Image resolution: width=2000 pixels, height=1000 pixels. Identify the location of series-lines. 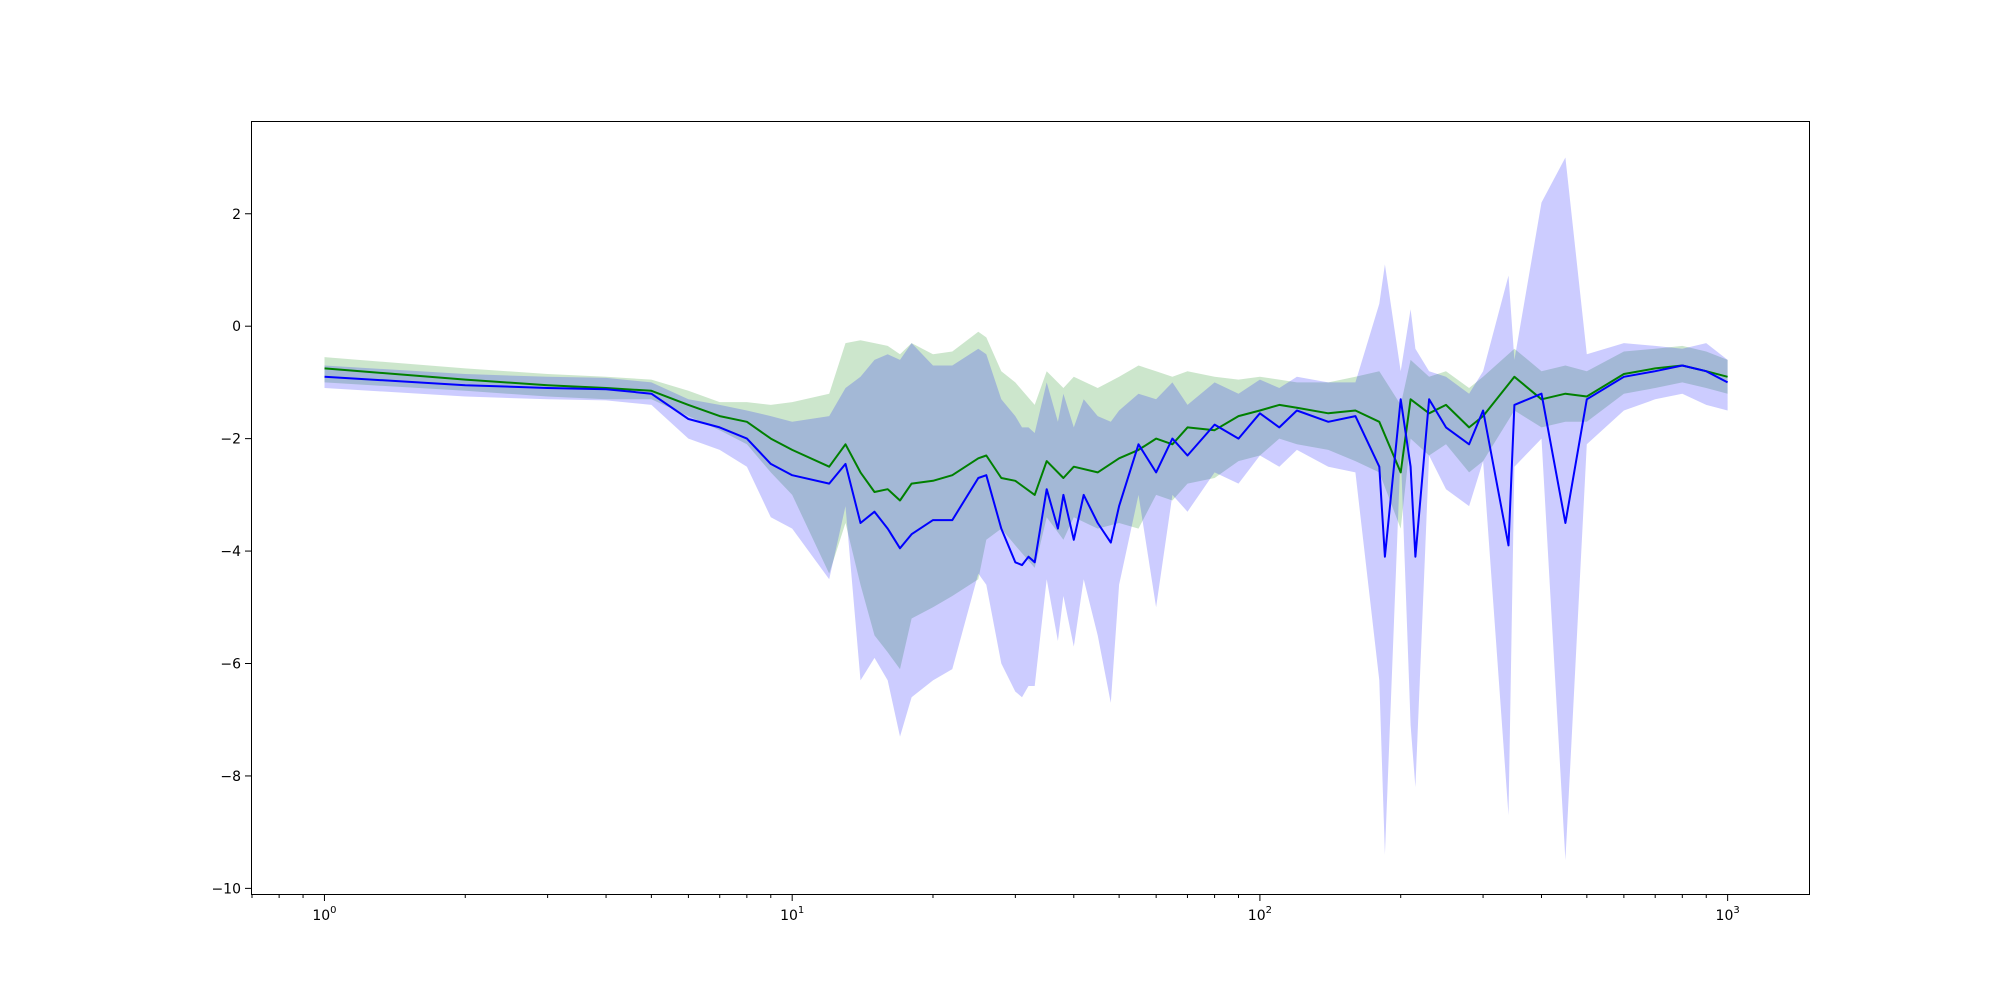
(1026, 465).